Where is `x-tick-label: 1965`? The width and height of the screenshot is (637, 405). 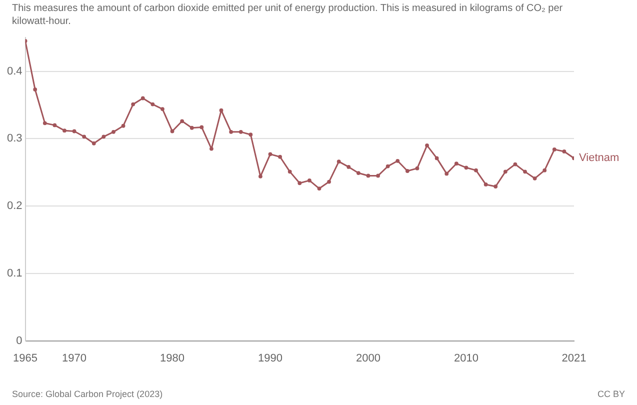
x-tick-label: 1965 is located at coordinates (25, 358).